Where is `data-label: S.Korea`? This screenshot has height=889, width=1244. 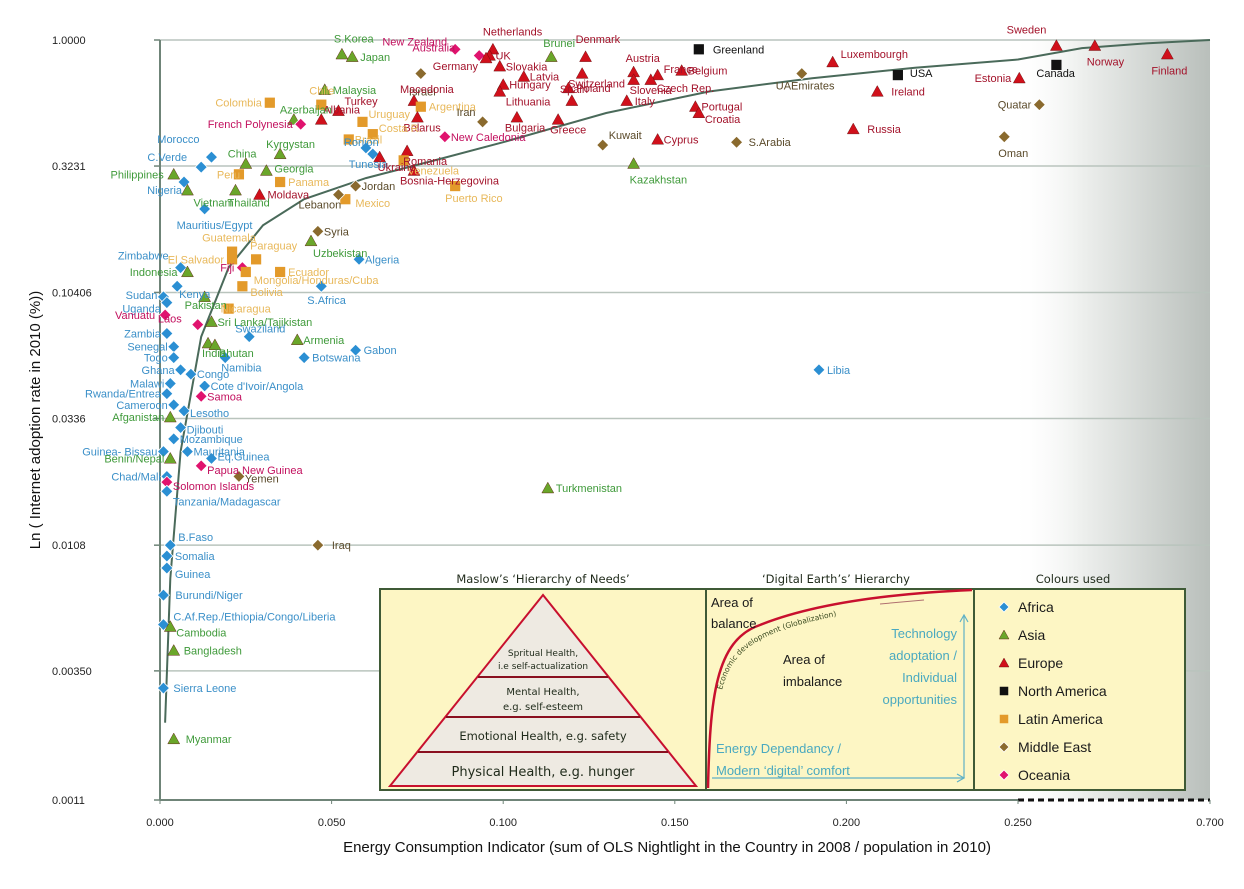
data-label: S.Korea is located at coordinates (354, 39).